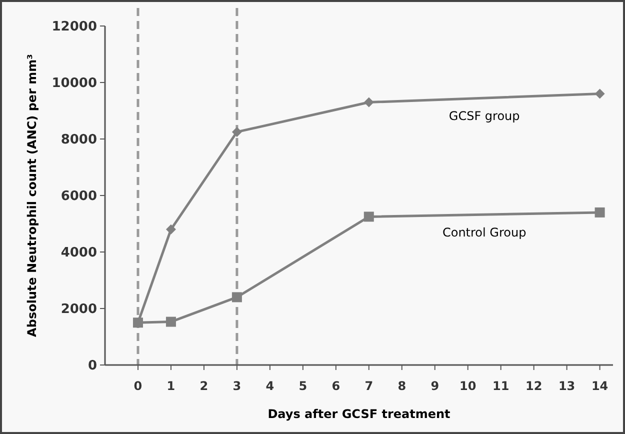  Describe the element at coordinates (78, 196) in the screenshot. I see `y-tick-label: 6000` at that location.